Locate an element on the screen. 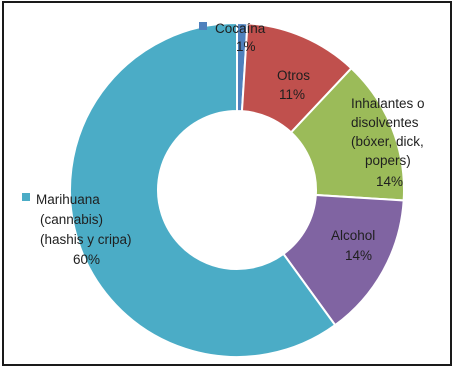  label-inhalantes-4: popers) is located at coordinates (388, 160).